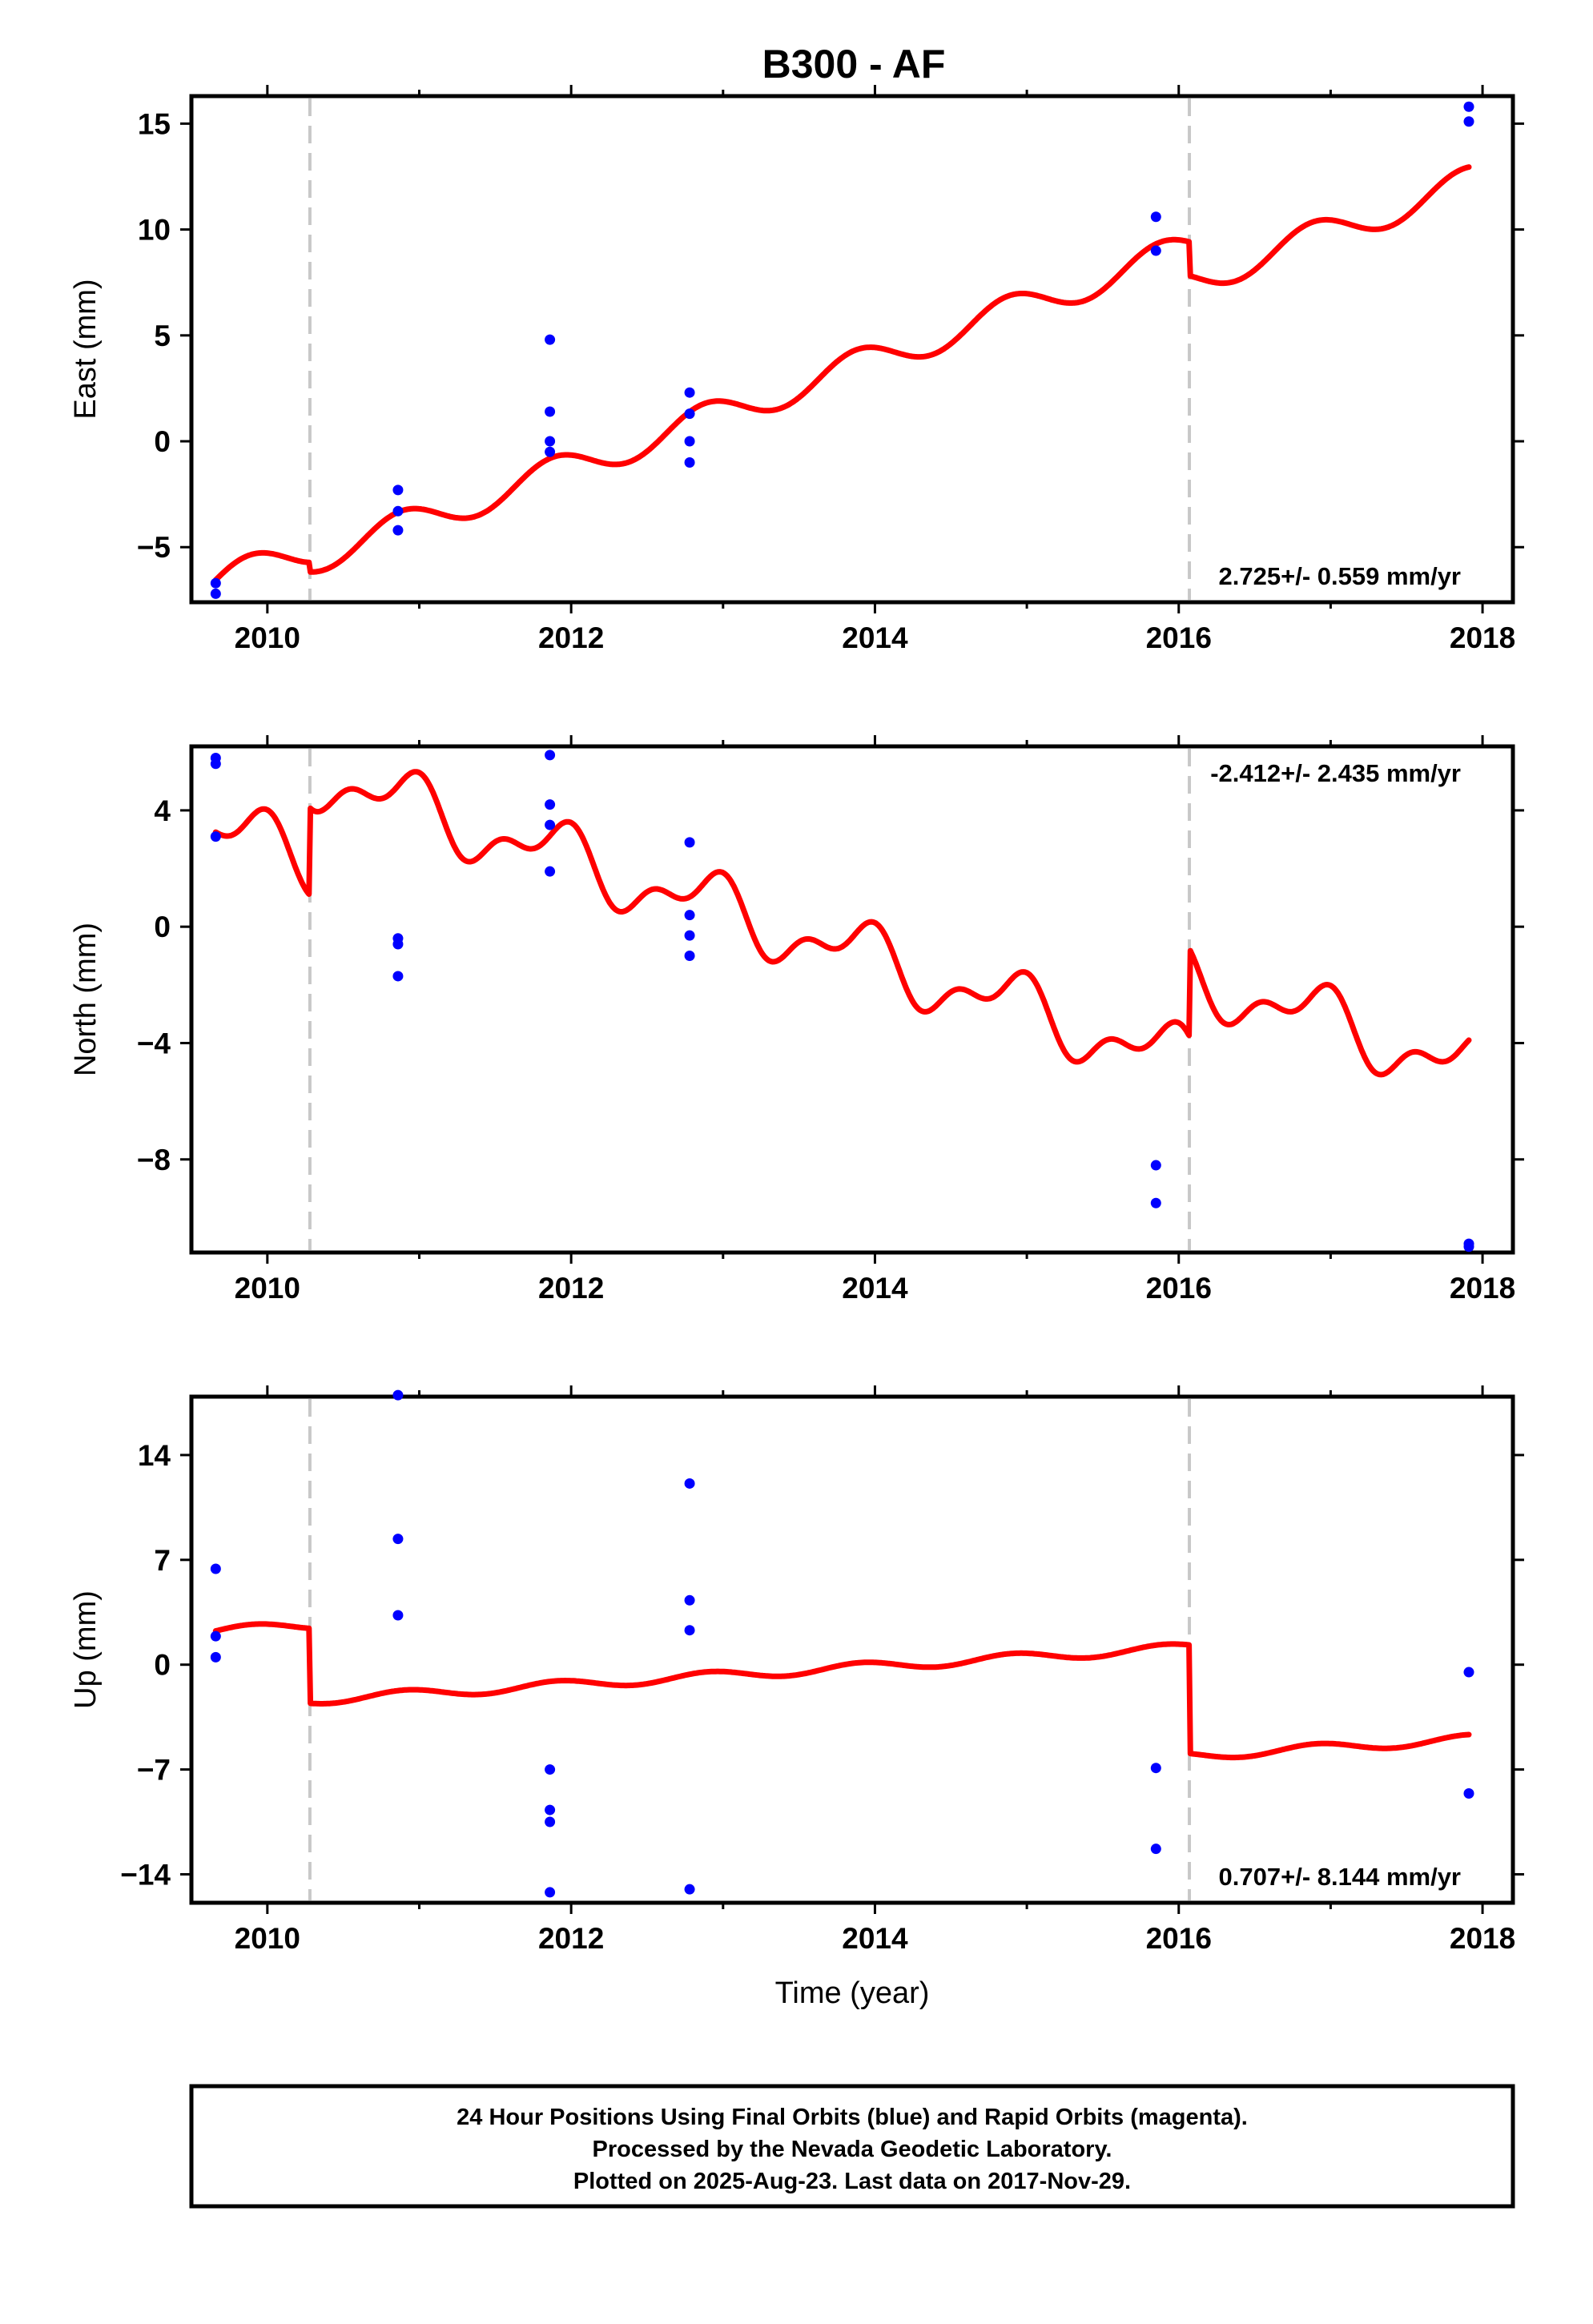 Image resolution: width=1593 pixels, height=2324 pixels. I want to click on up-xtick-label-2018: 2018, so click(1482, 1938).